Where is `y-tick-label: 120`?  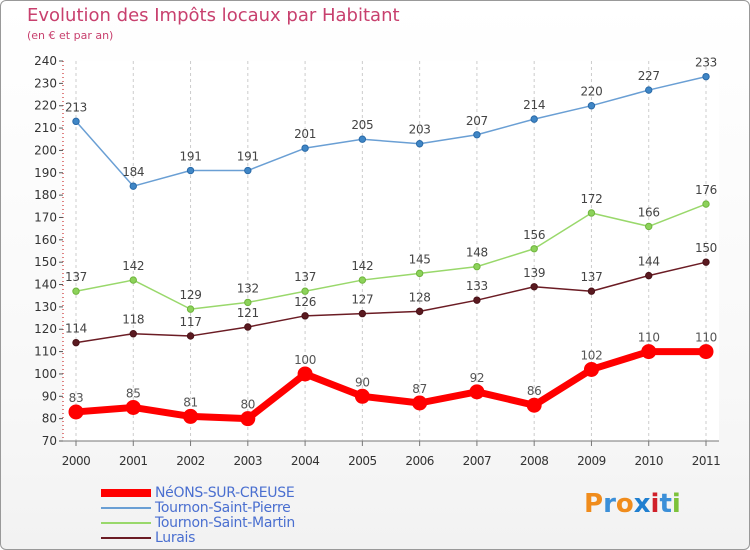
y-tick-label: 120 is located at coordinates (45, 329).